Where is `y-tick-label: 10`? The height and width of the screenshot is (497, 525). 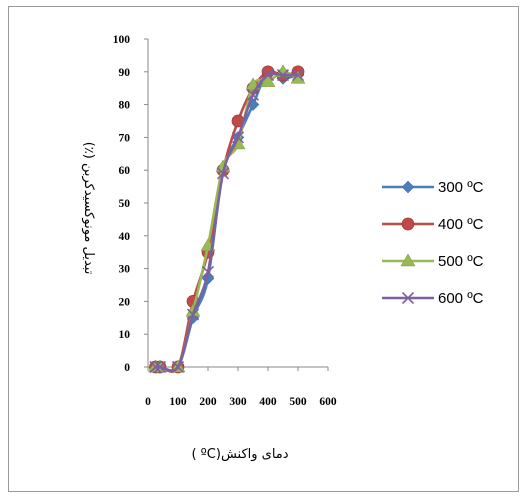 y-tick-label: 10 is located at coordinates (125, 335).